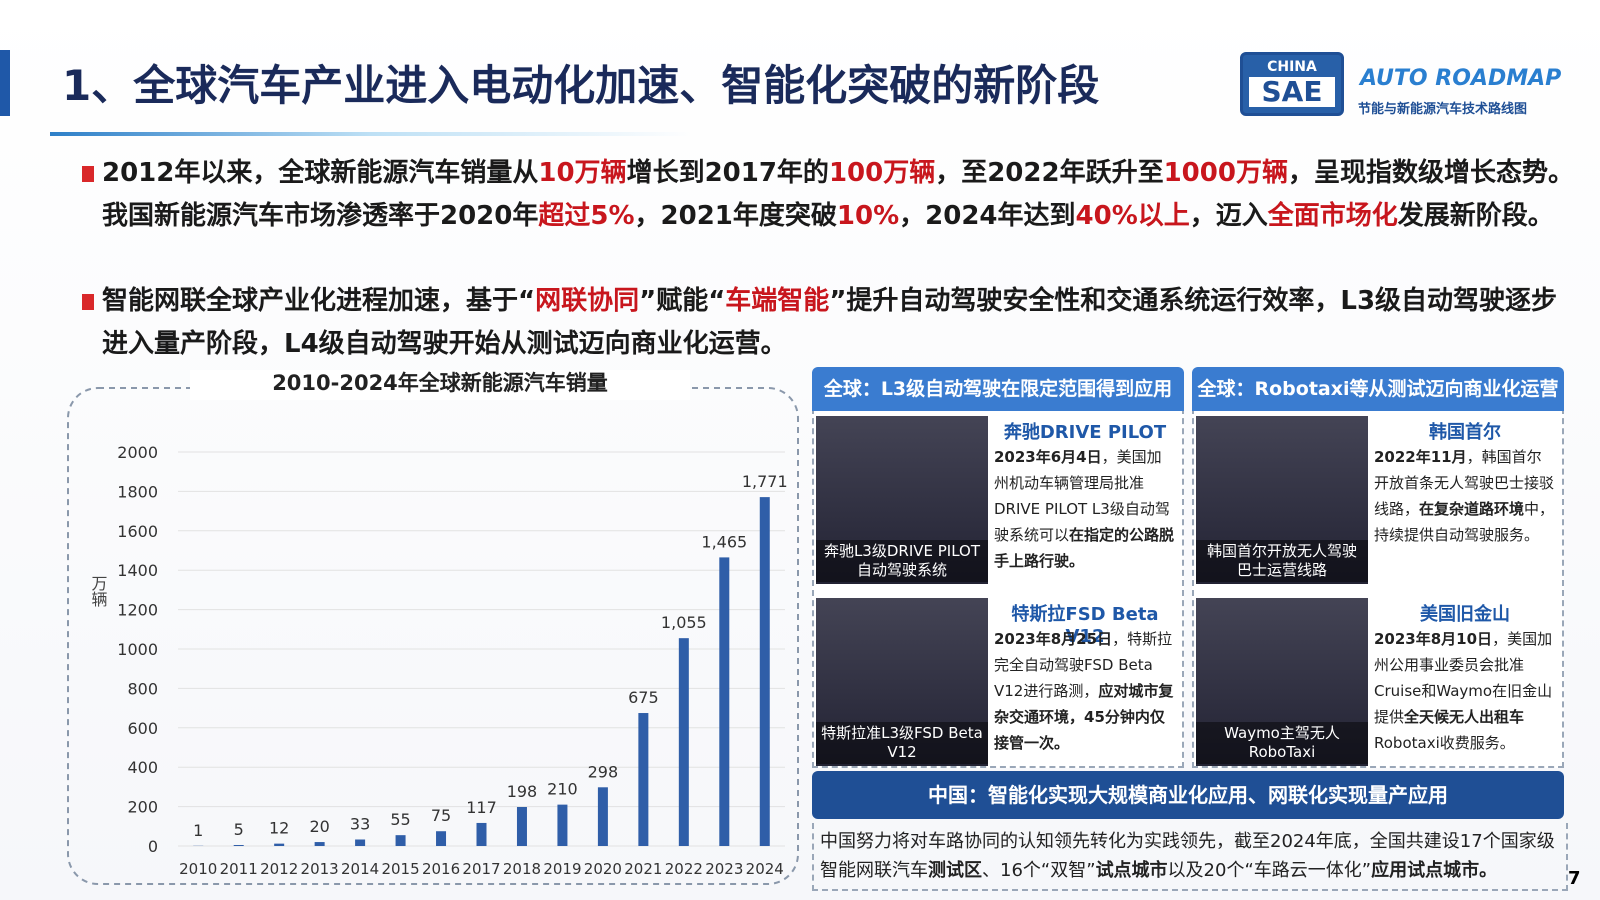 The width and height of the screenshot is (1600, 900). What do you see at coordinates (643, 869) in the screenshot?
I see `x-tick-label: 2021` at bounding box center [643, 869].